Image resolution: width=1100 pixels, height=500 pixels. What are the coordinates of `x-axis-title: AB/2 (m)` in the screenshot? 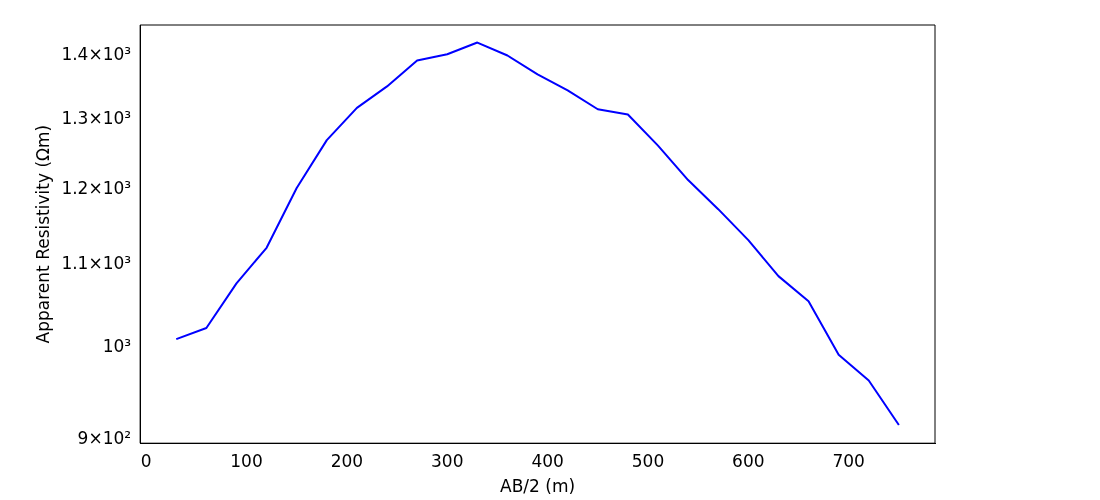 It's located at (538, 486).